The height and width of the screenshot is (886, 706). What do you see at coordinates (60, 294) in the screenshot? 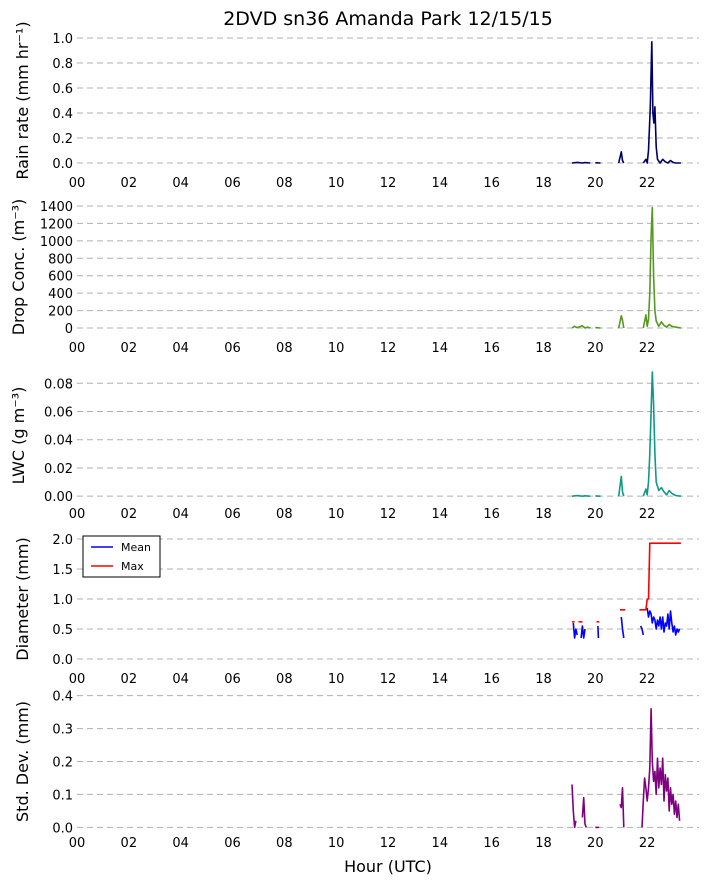
I see `y-tick-label: 400` at bounding box center [60, 294].